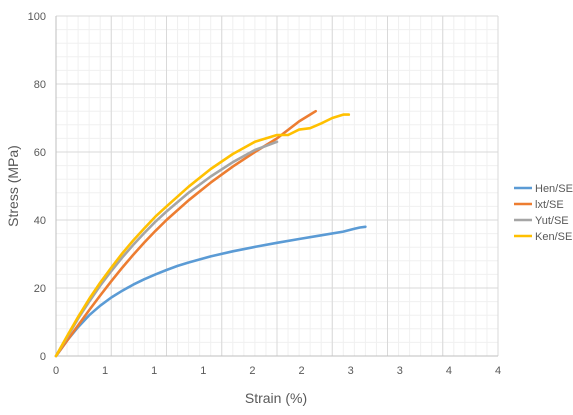 The image size is (573, 415). Describe the element at coordinates (549, 205) in the screenshot. I see `legend-label: lxt/SE` at that location.